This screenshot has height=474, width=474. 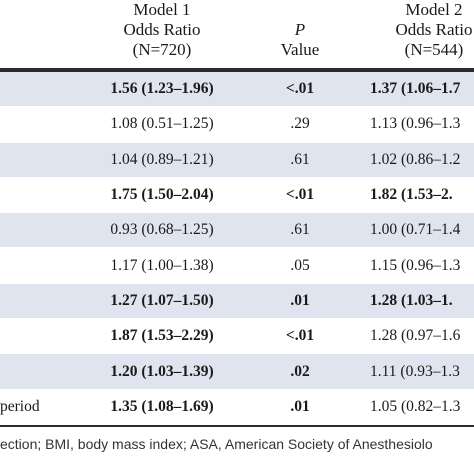 I want to click on table-row: 1.08 (0.51–1.25) .29 1.13 (0.96–1.3, so click(x=237, y=125).